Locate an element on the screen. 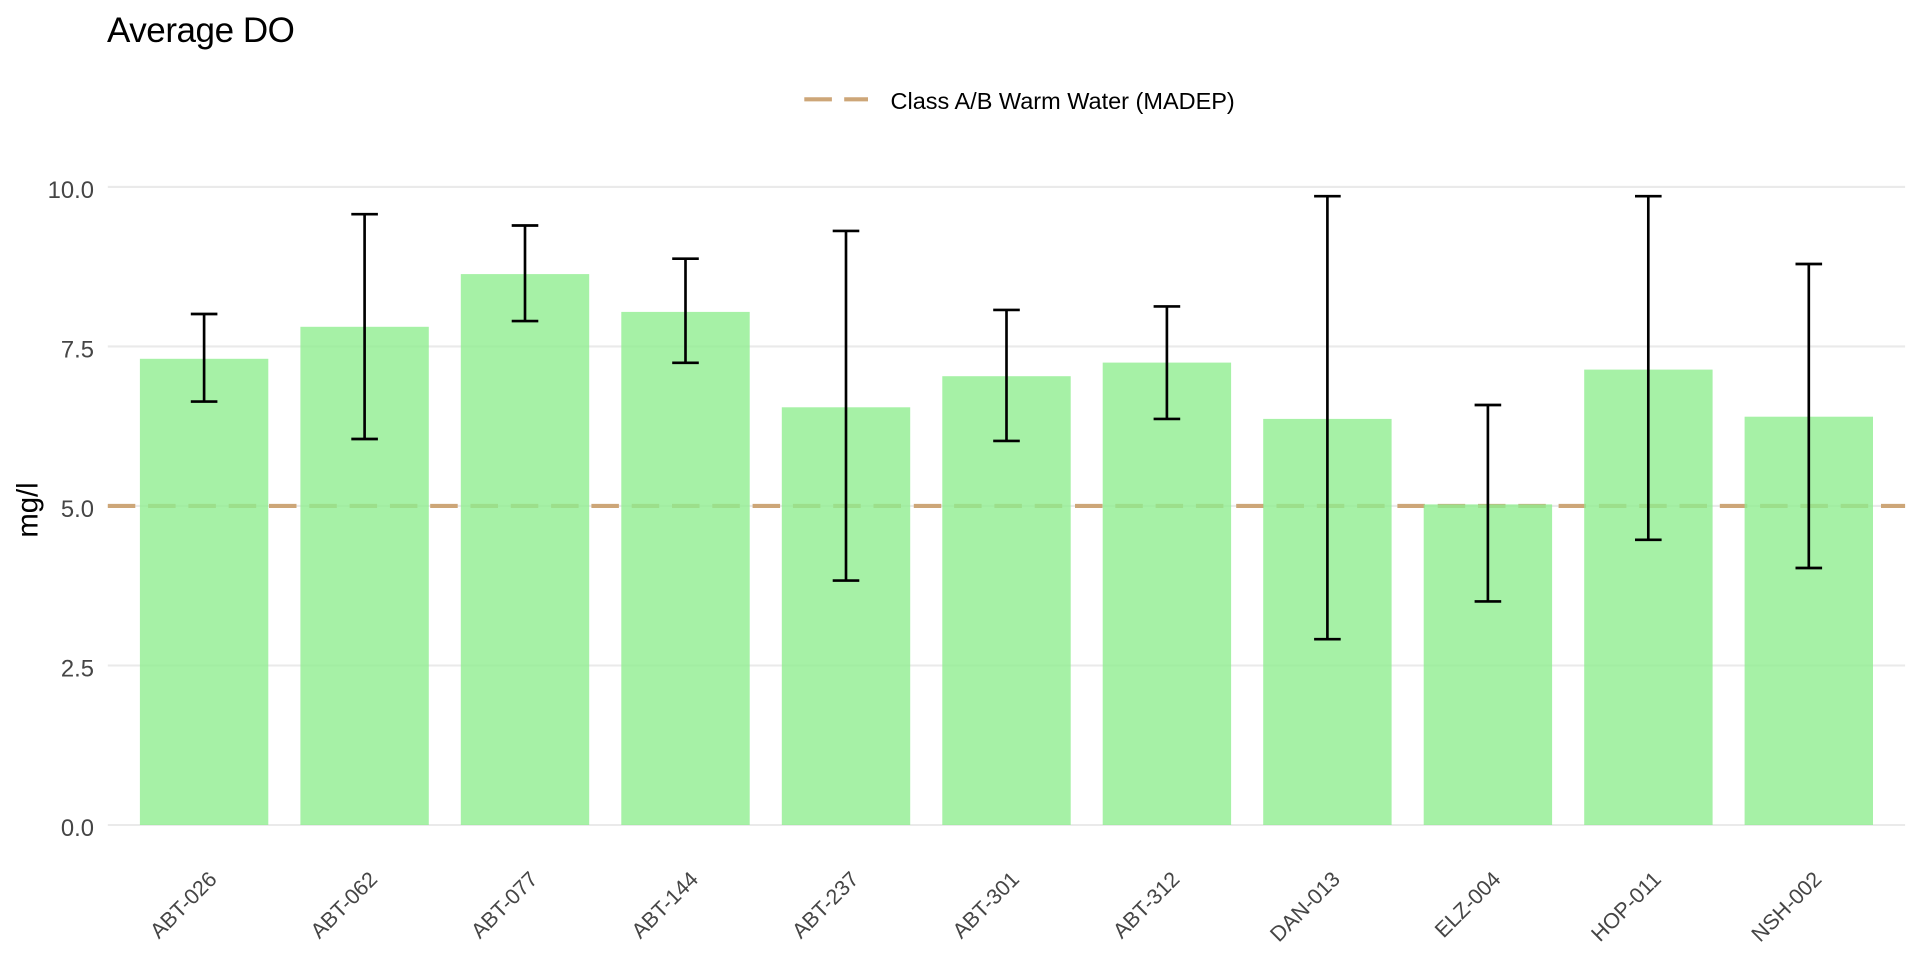 This screenshot has height=960, width=1920. svg-text: 5.0 is located at coordinates (77, 509).